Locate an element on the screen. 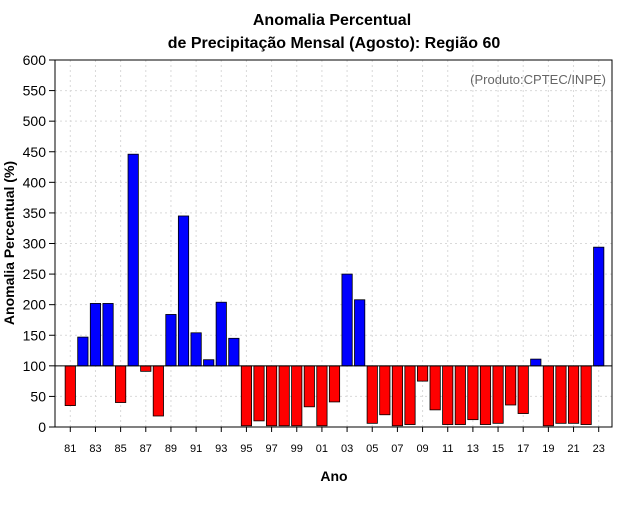 The height and width of the screenshot is (505, 640). credit-text: (Produto:CPTEC/INPE) is located at coordinates (538, 79).